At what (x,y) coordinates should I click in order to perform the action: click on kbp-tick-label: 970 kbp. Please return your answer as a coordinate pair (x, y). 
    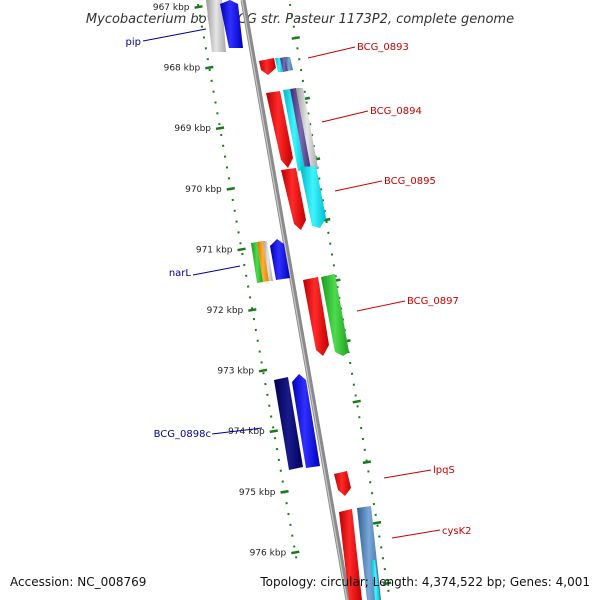
    Looking at the image, I should click on (203, 190).